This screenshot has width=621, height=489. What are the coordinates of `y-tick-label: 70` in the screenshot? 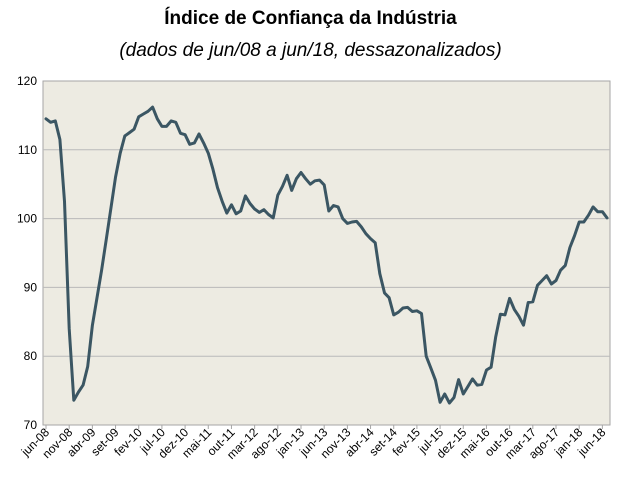 It's located at (31, 425).